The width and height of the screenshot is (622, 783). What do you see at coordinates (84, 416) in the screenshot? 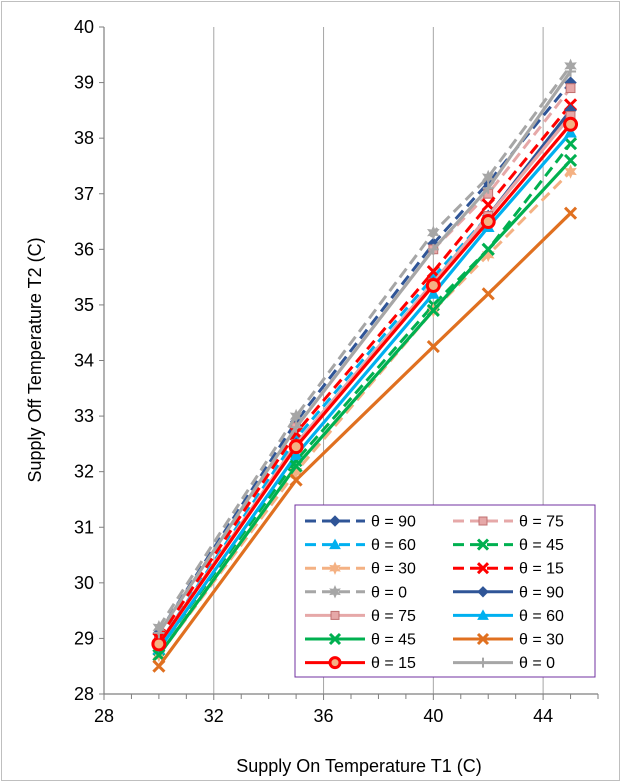
I see `y-tick-label: 33` at bounding box center [84, 416].